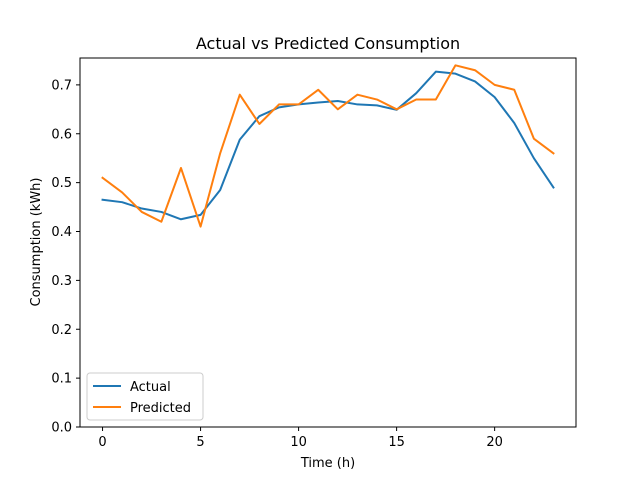 The height and width of the screenshot is (480, 640). What do you see at coordinates (61, 428) in the screenshot?
I see `y-tick-label: 0.0` at bounding box center [61, 428].